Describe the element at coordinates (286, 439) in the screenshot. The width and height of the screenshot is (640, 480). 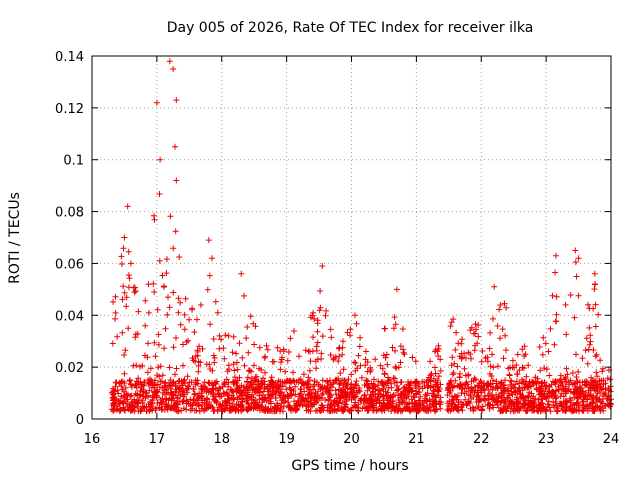
I see `x-tick-label: 19` at that location.